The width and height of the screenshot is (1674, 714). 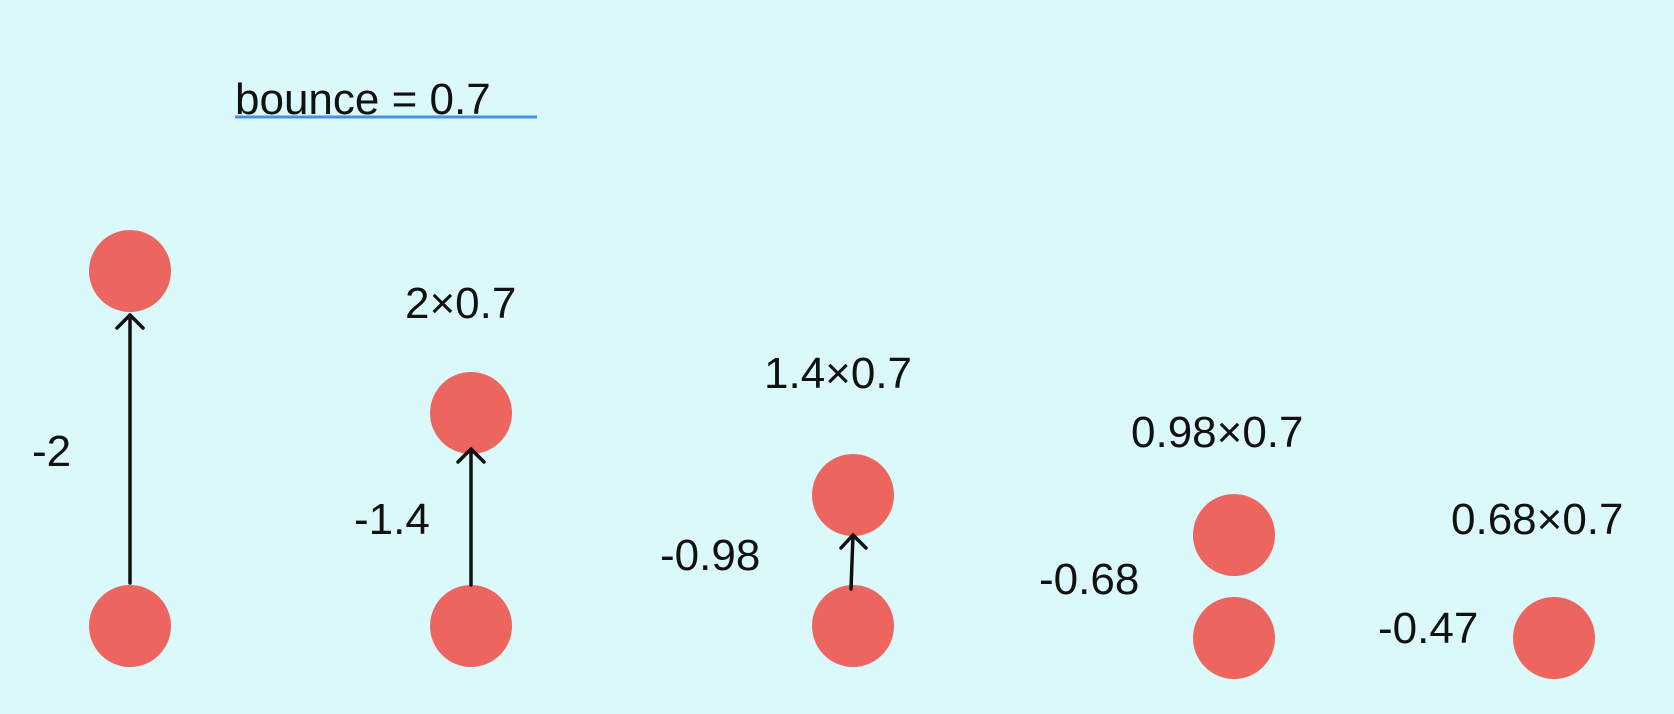 I want to click on step-1: -2, so click(x=101, y=448).